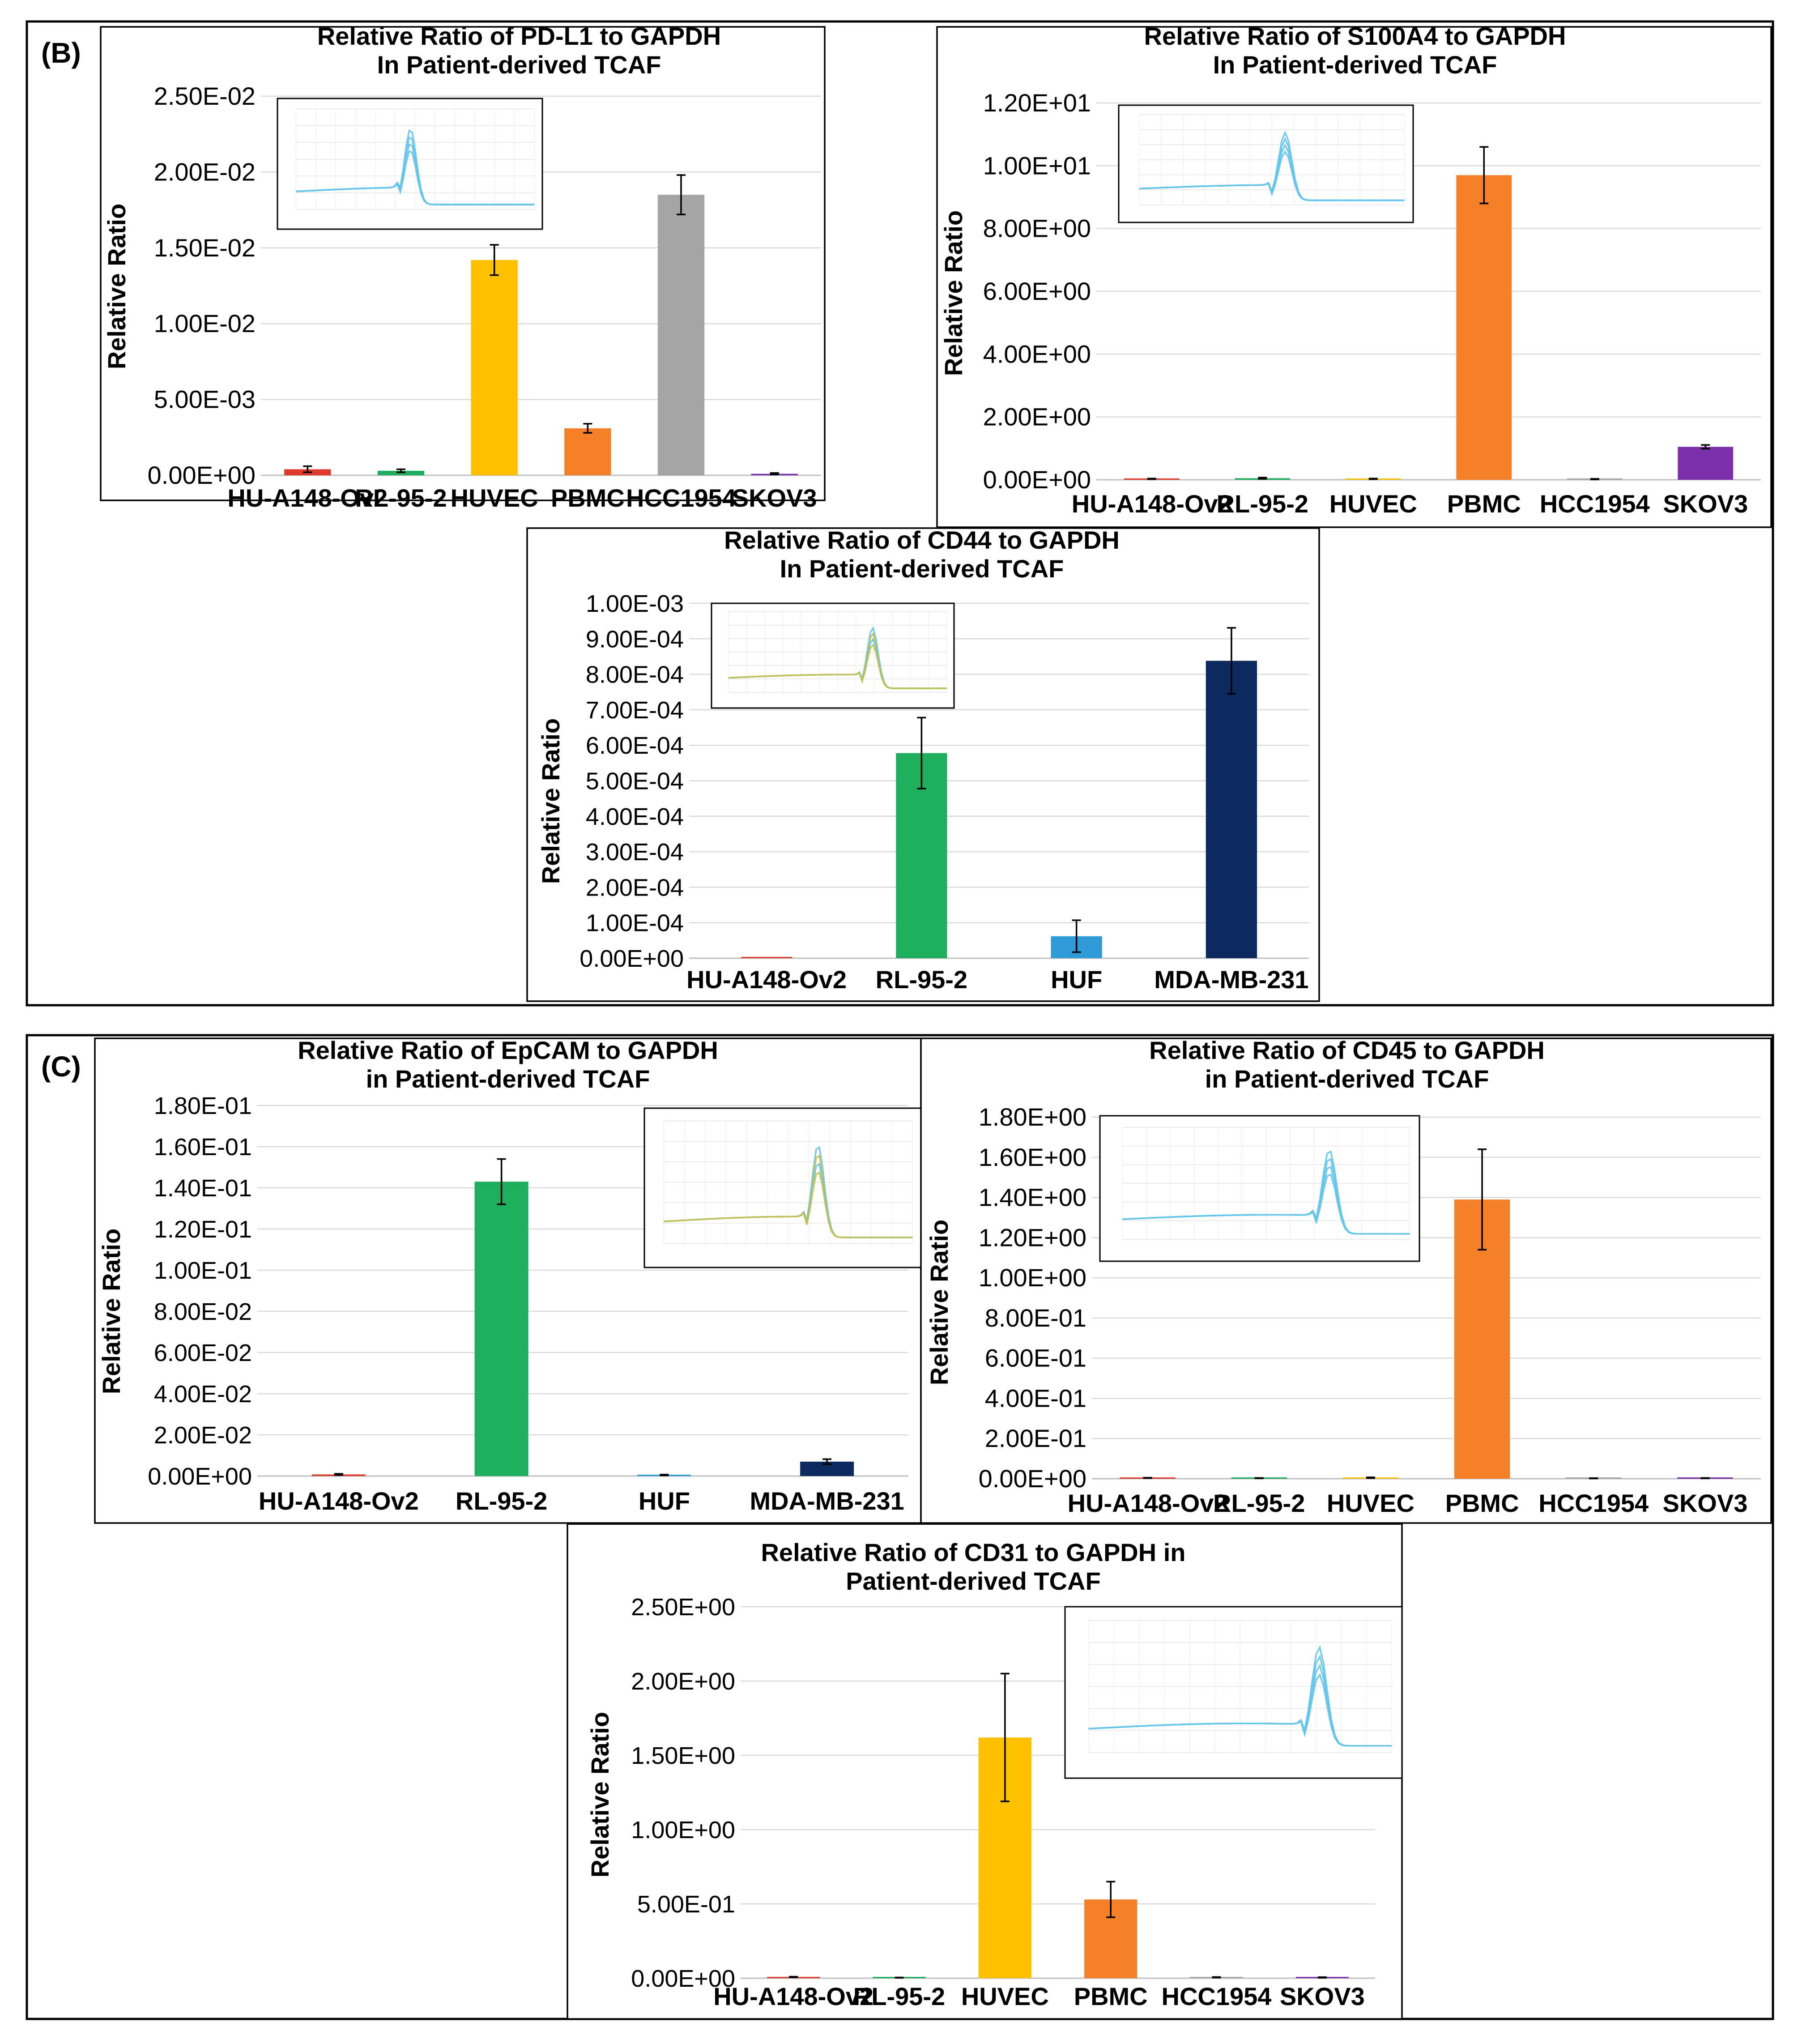 The image size is (1798, 2044). What do you see at coordinates (681, 335) in the screenshot?
I see `bar-pdl1-HCC1954` at bounding box center [681, 335].